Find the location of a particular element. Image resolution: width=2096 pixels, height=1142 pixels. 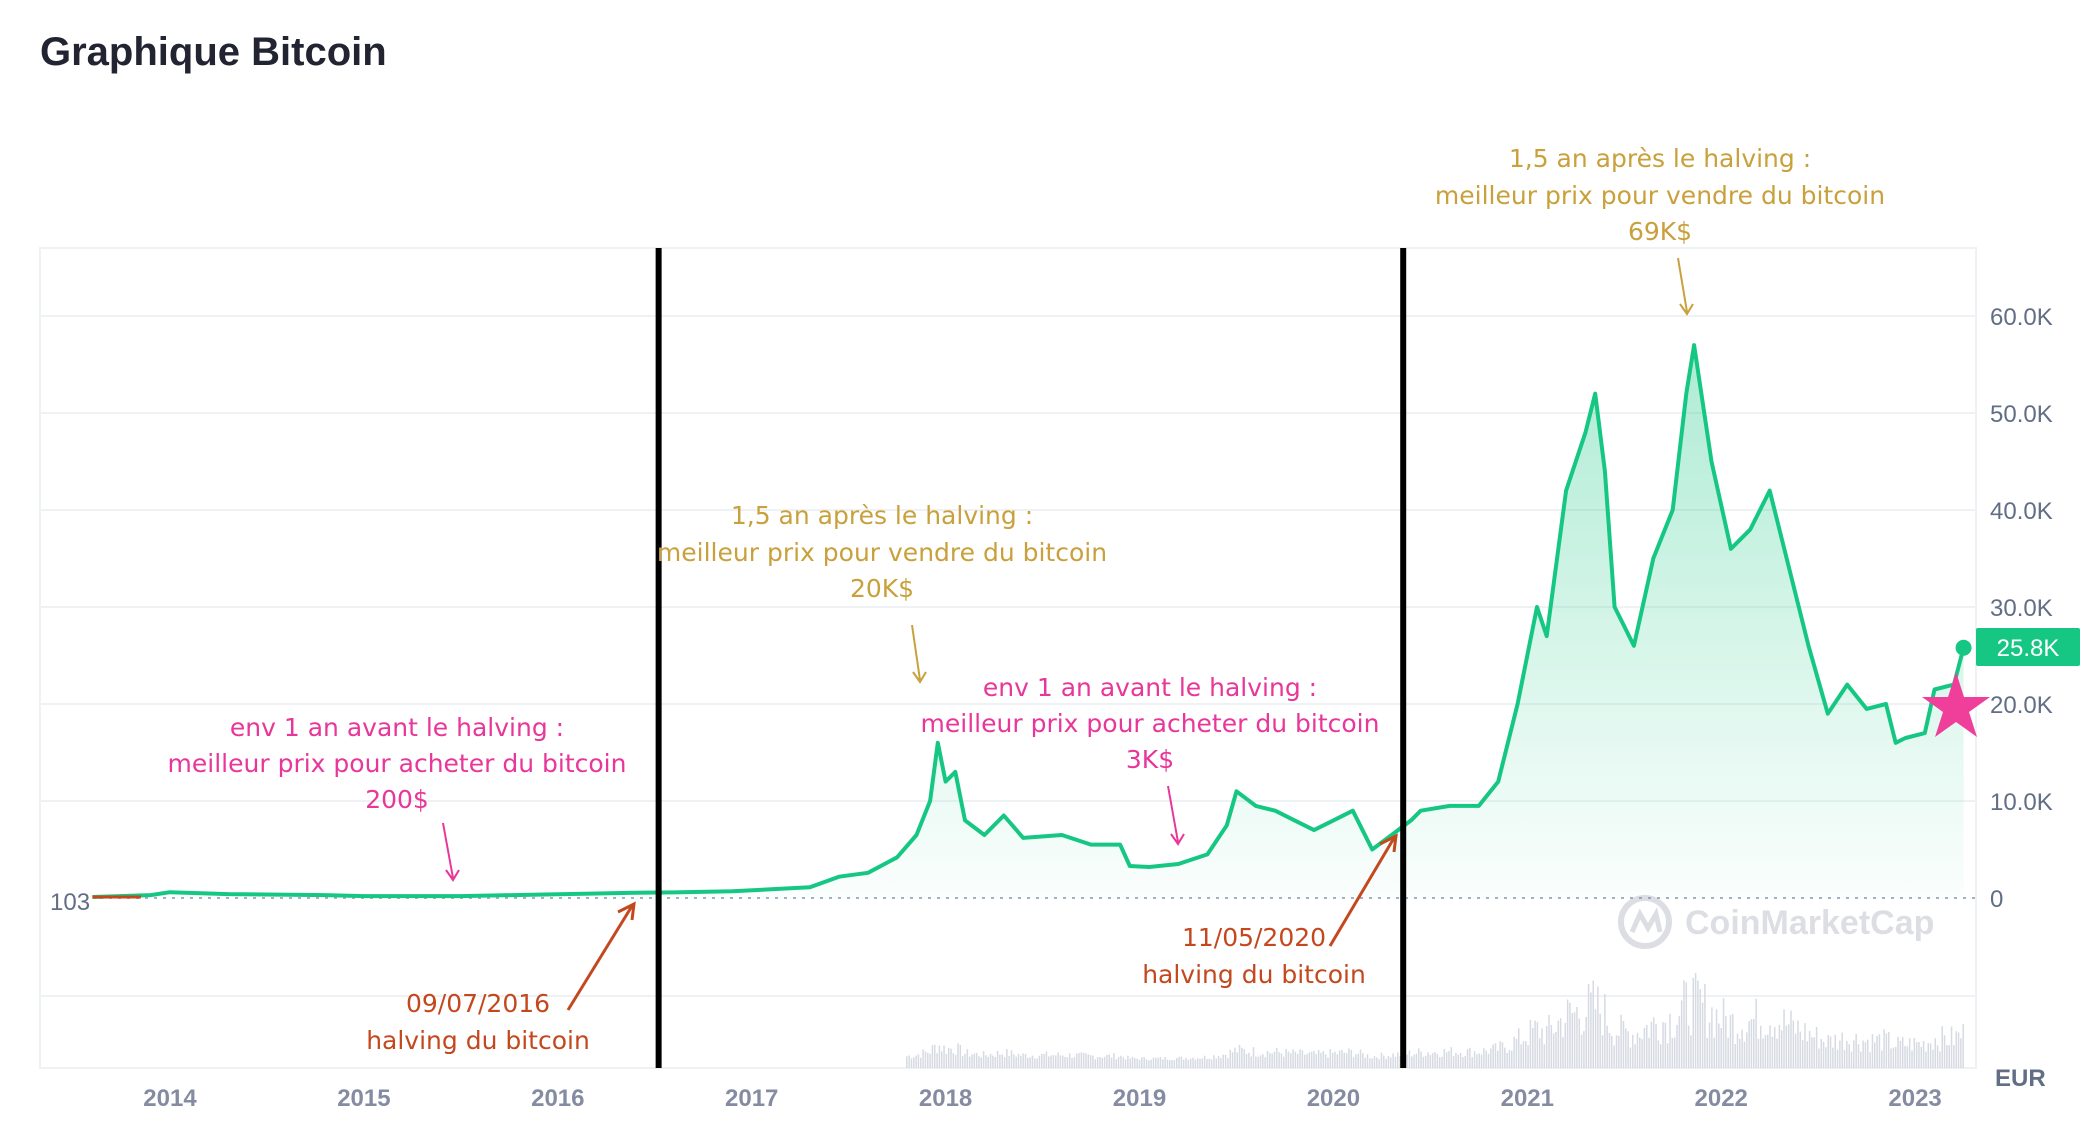

x-tick-label: 2021 is located at coordinates (1527, 1098).